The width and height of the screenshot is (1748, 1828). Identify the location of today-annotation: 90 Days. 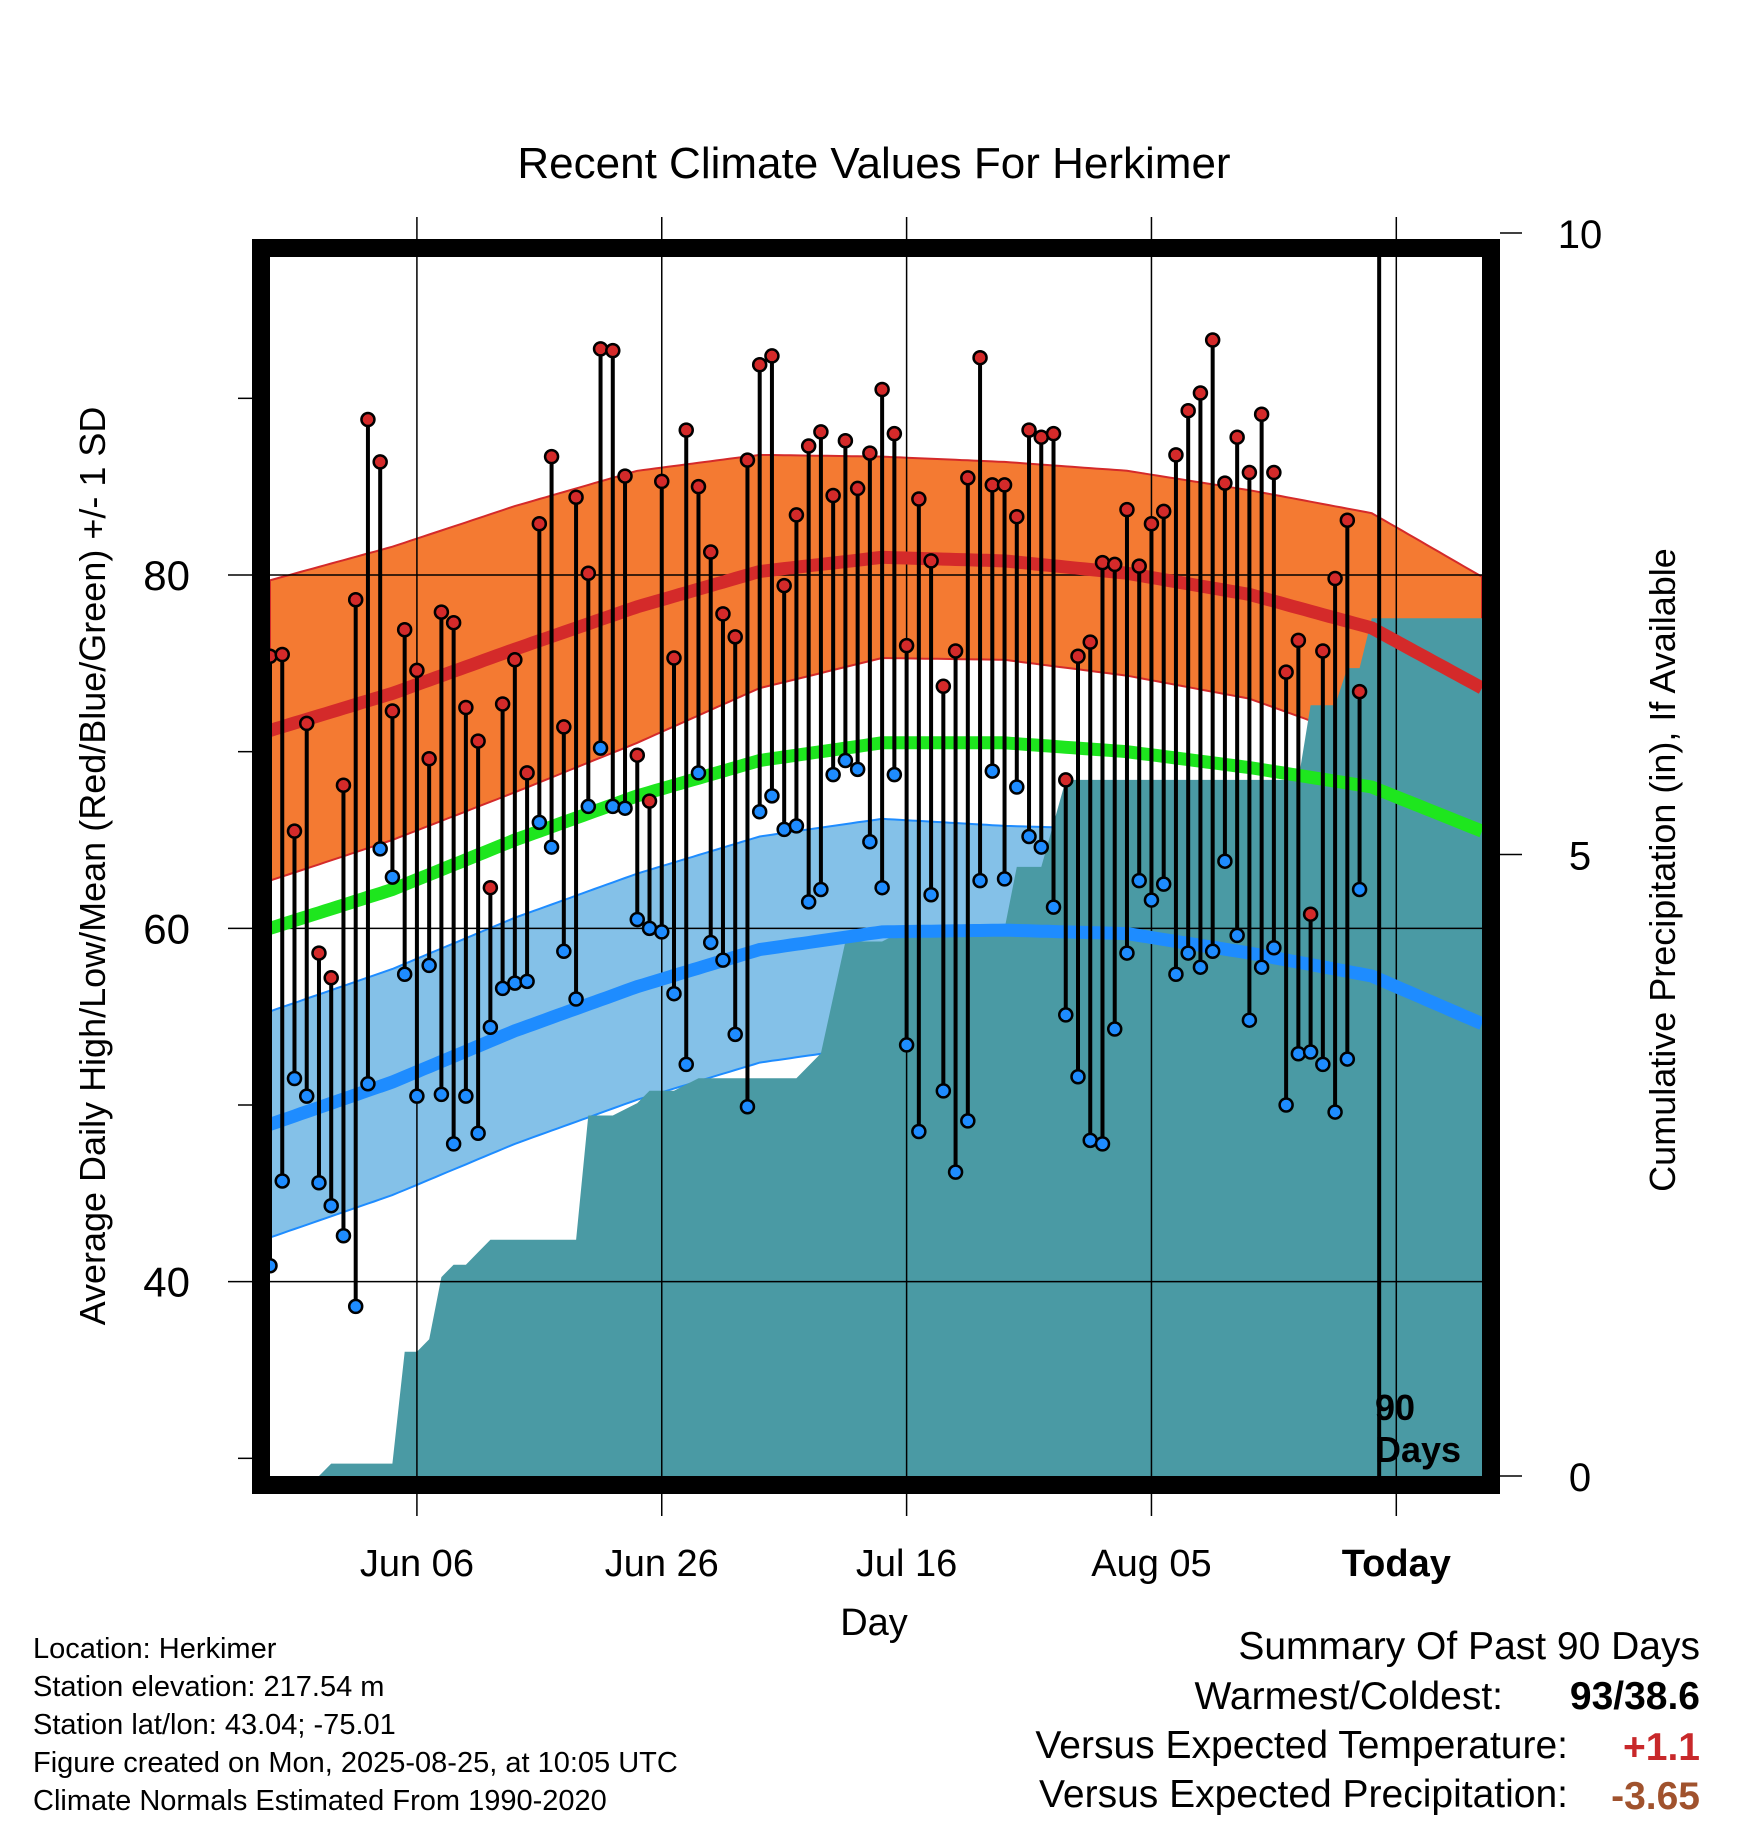
(1418, 1428).